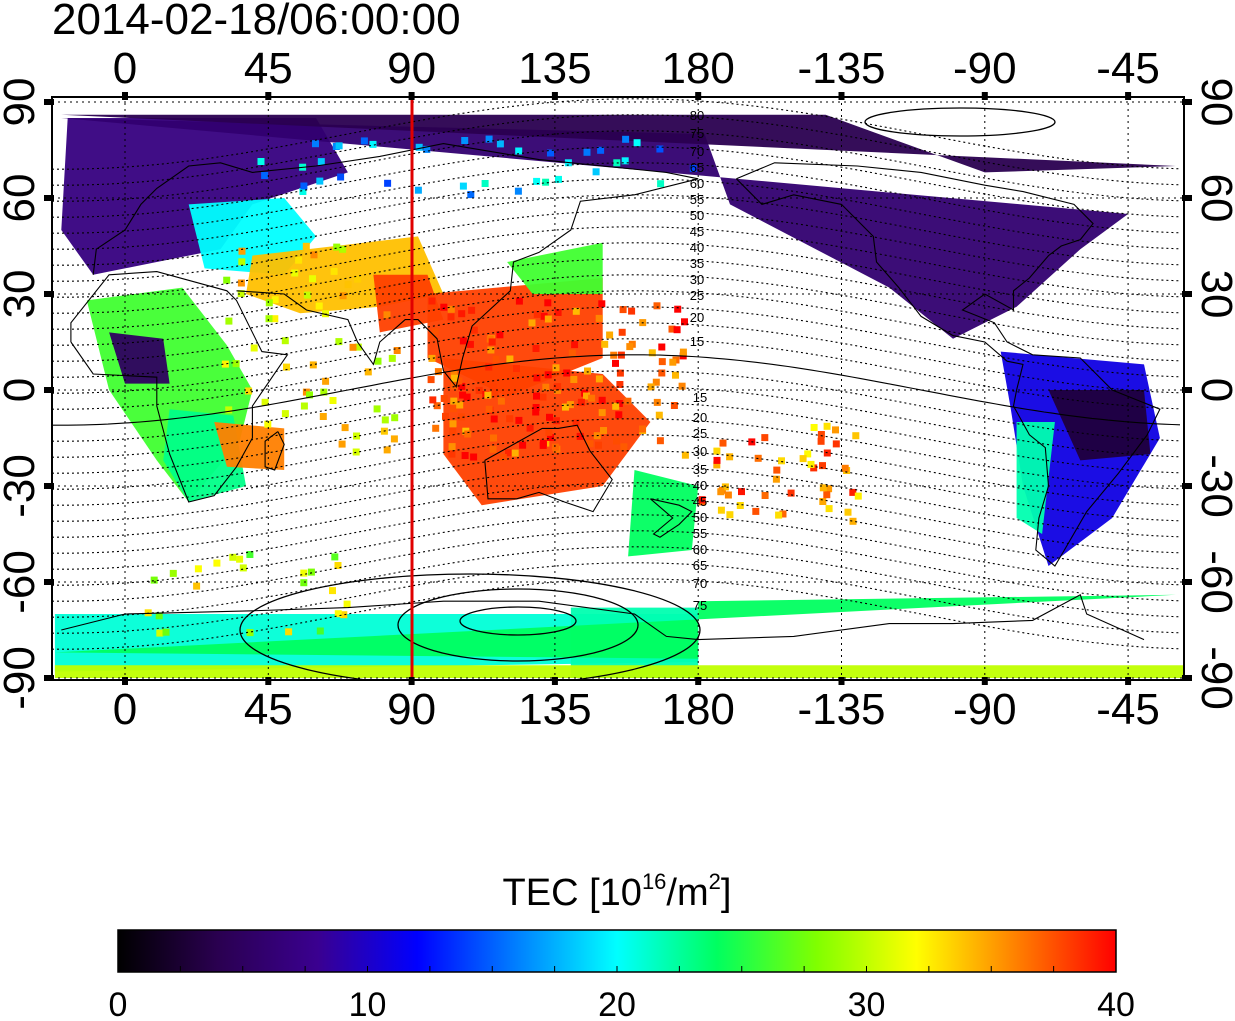  Describe the element at coordinates (1213, 678) in the screenshot. I see `right-lat-label: -90` at that location.